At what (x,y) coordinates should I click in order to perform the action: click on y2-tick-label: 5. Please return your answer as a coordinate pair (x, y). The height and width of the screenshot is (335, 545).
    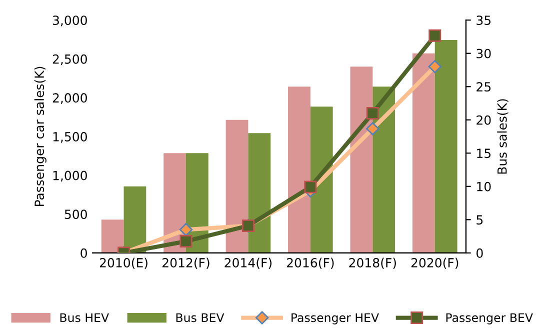
    Looking at the image, I should click on (479, 220).